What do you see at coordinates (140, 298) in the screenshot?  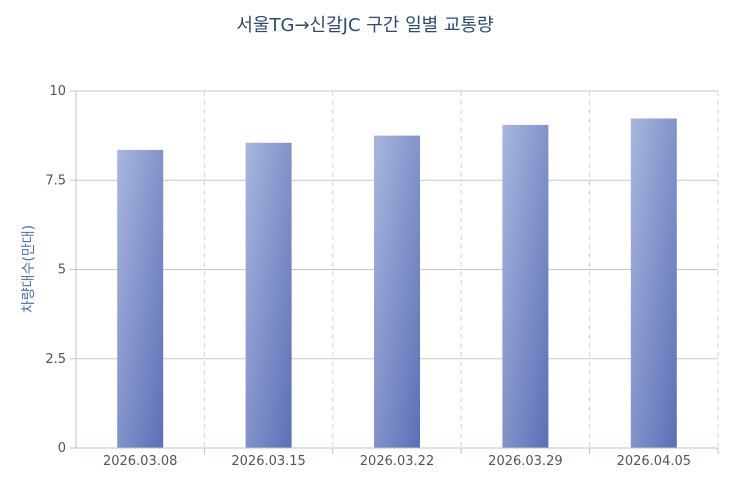 I see `bar-2026.03.08` at bounding box center [140, 298].